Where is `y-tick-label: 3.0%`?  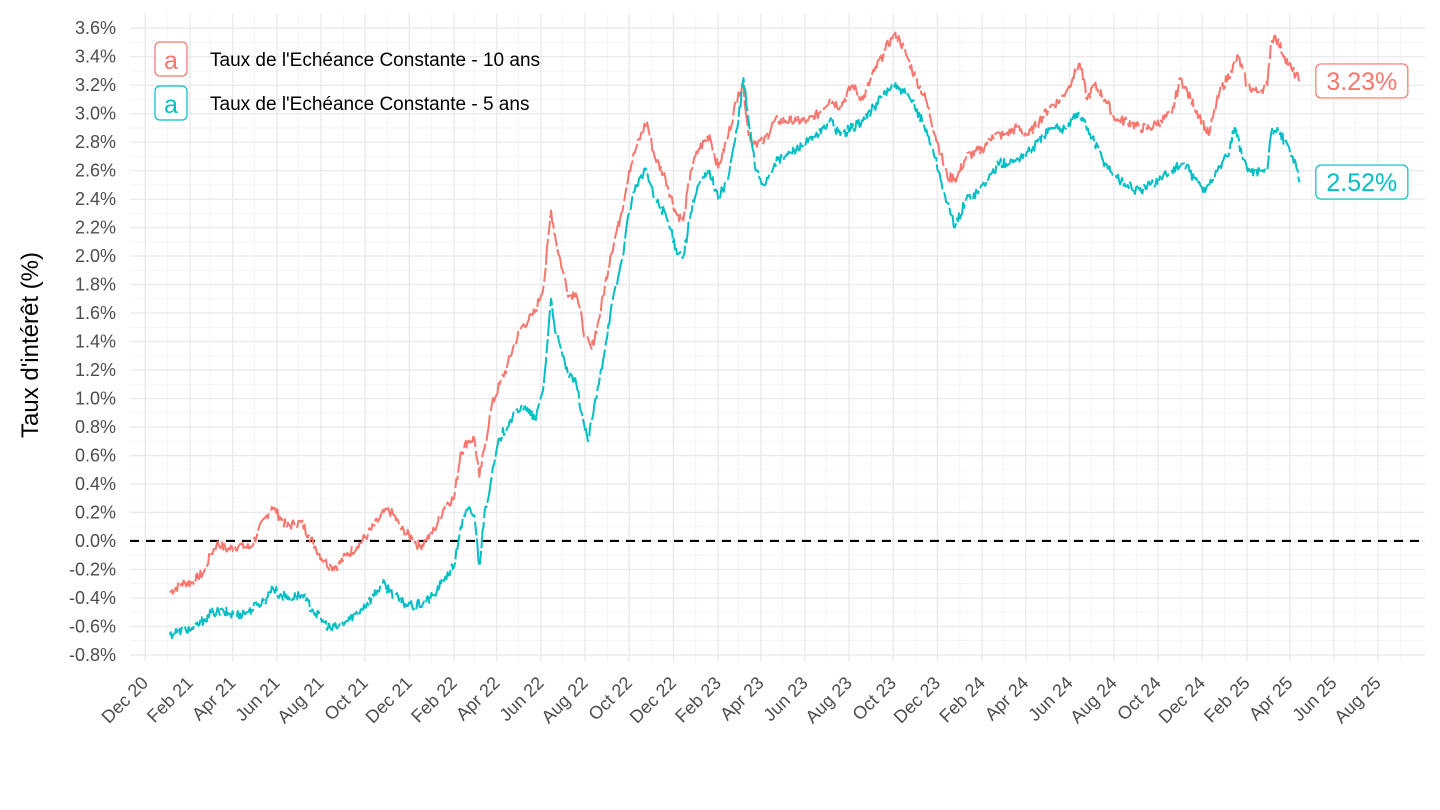 y-tick-label: 3.0% is located at coordinates (95, 114).